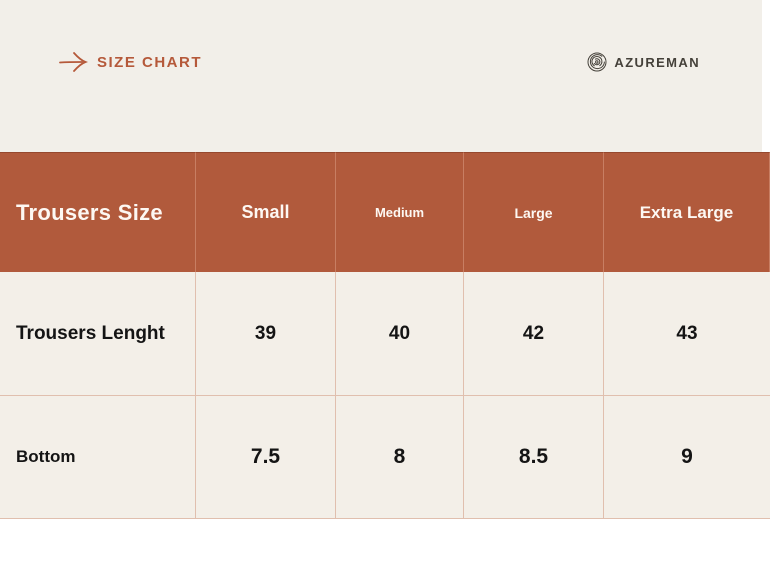 Image resolution: width=770 pixels, height=578 pixels. I want to click on column-header-medium: Medium, so click(400, 212).